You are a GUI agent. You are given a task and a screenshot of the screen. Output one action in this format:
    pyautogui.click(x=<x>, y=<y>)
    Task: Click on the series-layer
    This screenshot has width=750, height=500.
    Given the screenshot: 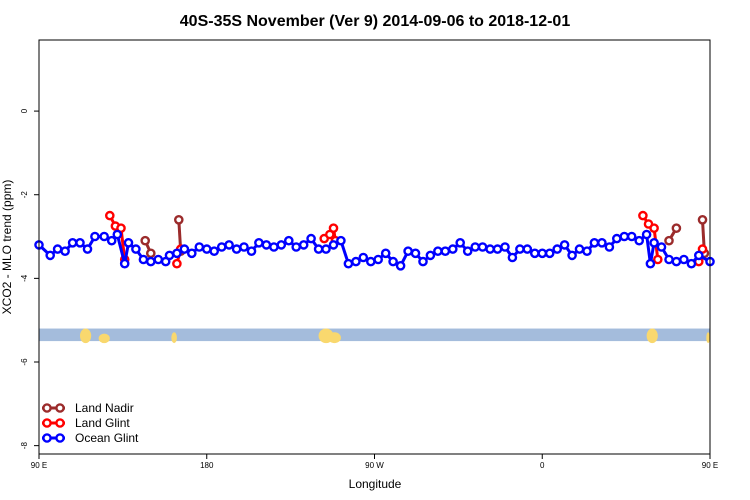 What is the action you would take?
    pyautogui.click(x=374, y=240)
    